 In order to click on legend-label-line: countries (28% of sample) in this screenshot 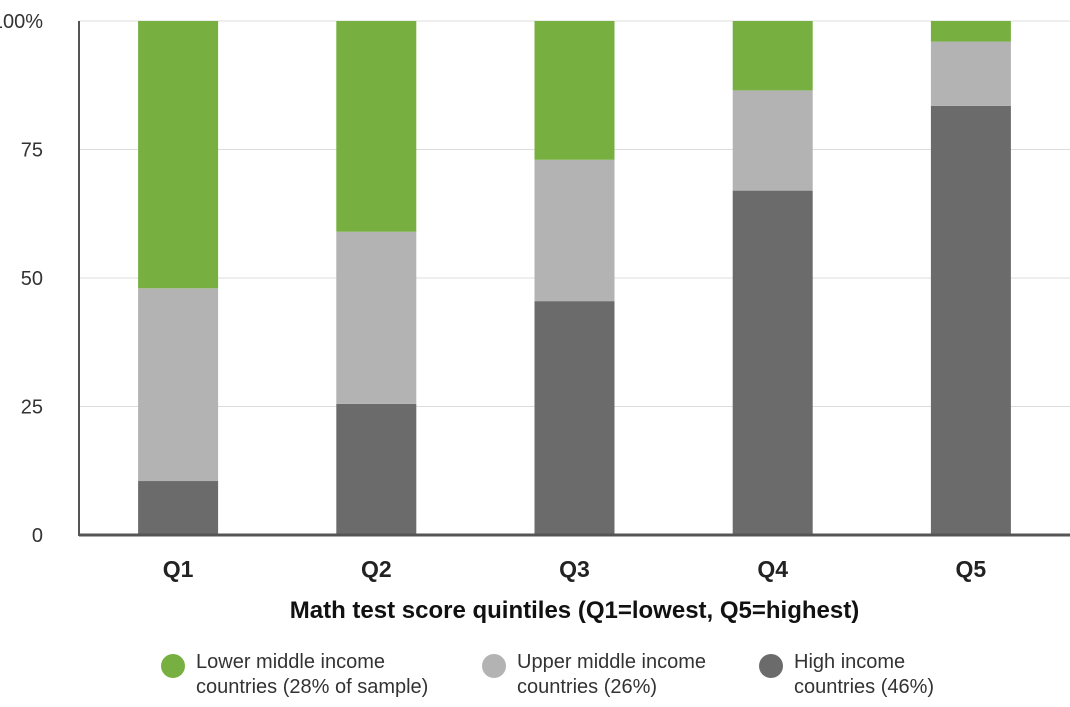, I will do `click(312, 687)`.